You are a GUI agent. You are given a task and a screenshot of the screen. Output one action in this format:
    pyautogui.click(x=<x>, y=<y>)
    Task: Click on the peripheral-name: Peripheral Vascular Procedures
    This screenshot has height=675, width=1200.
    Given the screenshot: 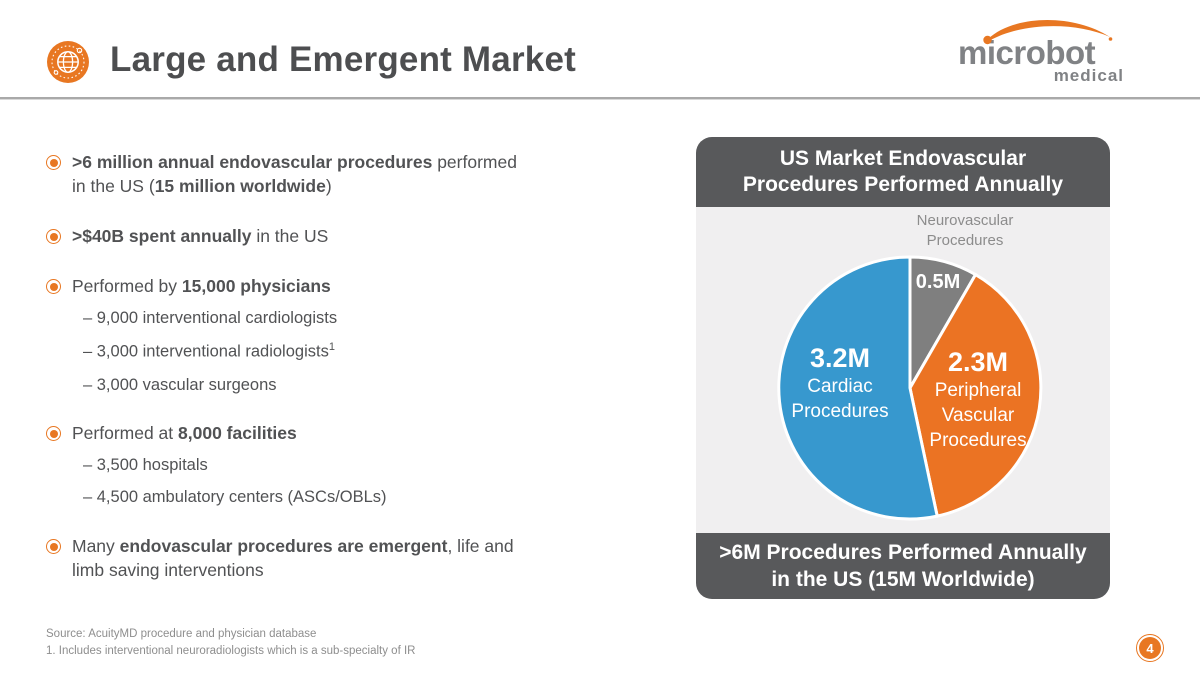 What is the action you would take?
    pyautogui.click(x=978, y=416)
    